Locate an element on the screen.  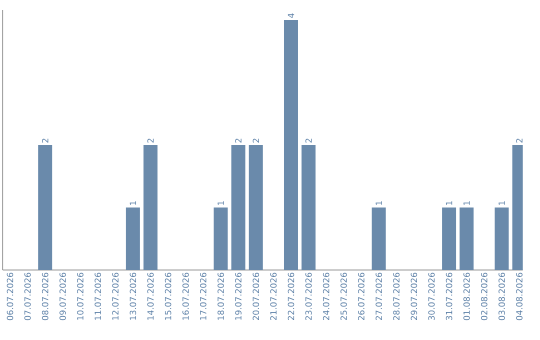
x-tick-label: 24.07.2026 is located at coordinates (326, 296).